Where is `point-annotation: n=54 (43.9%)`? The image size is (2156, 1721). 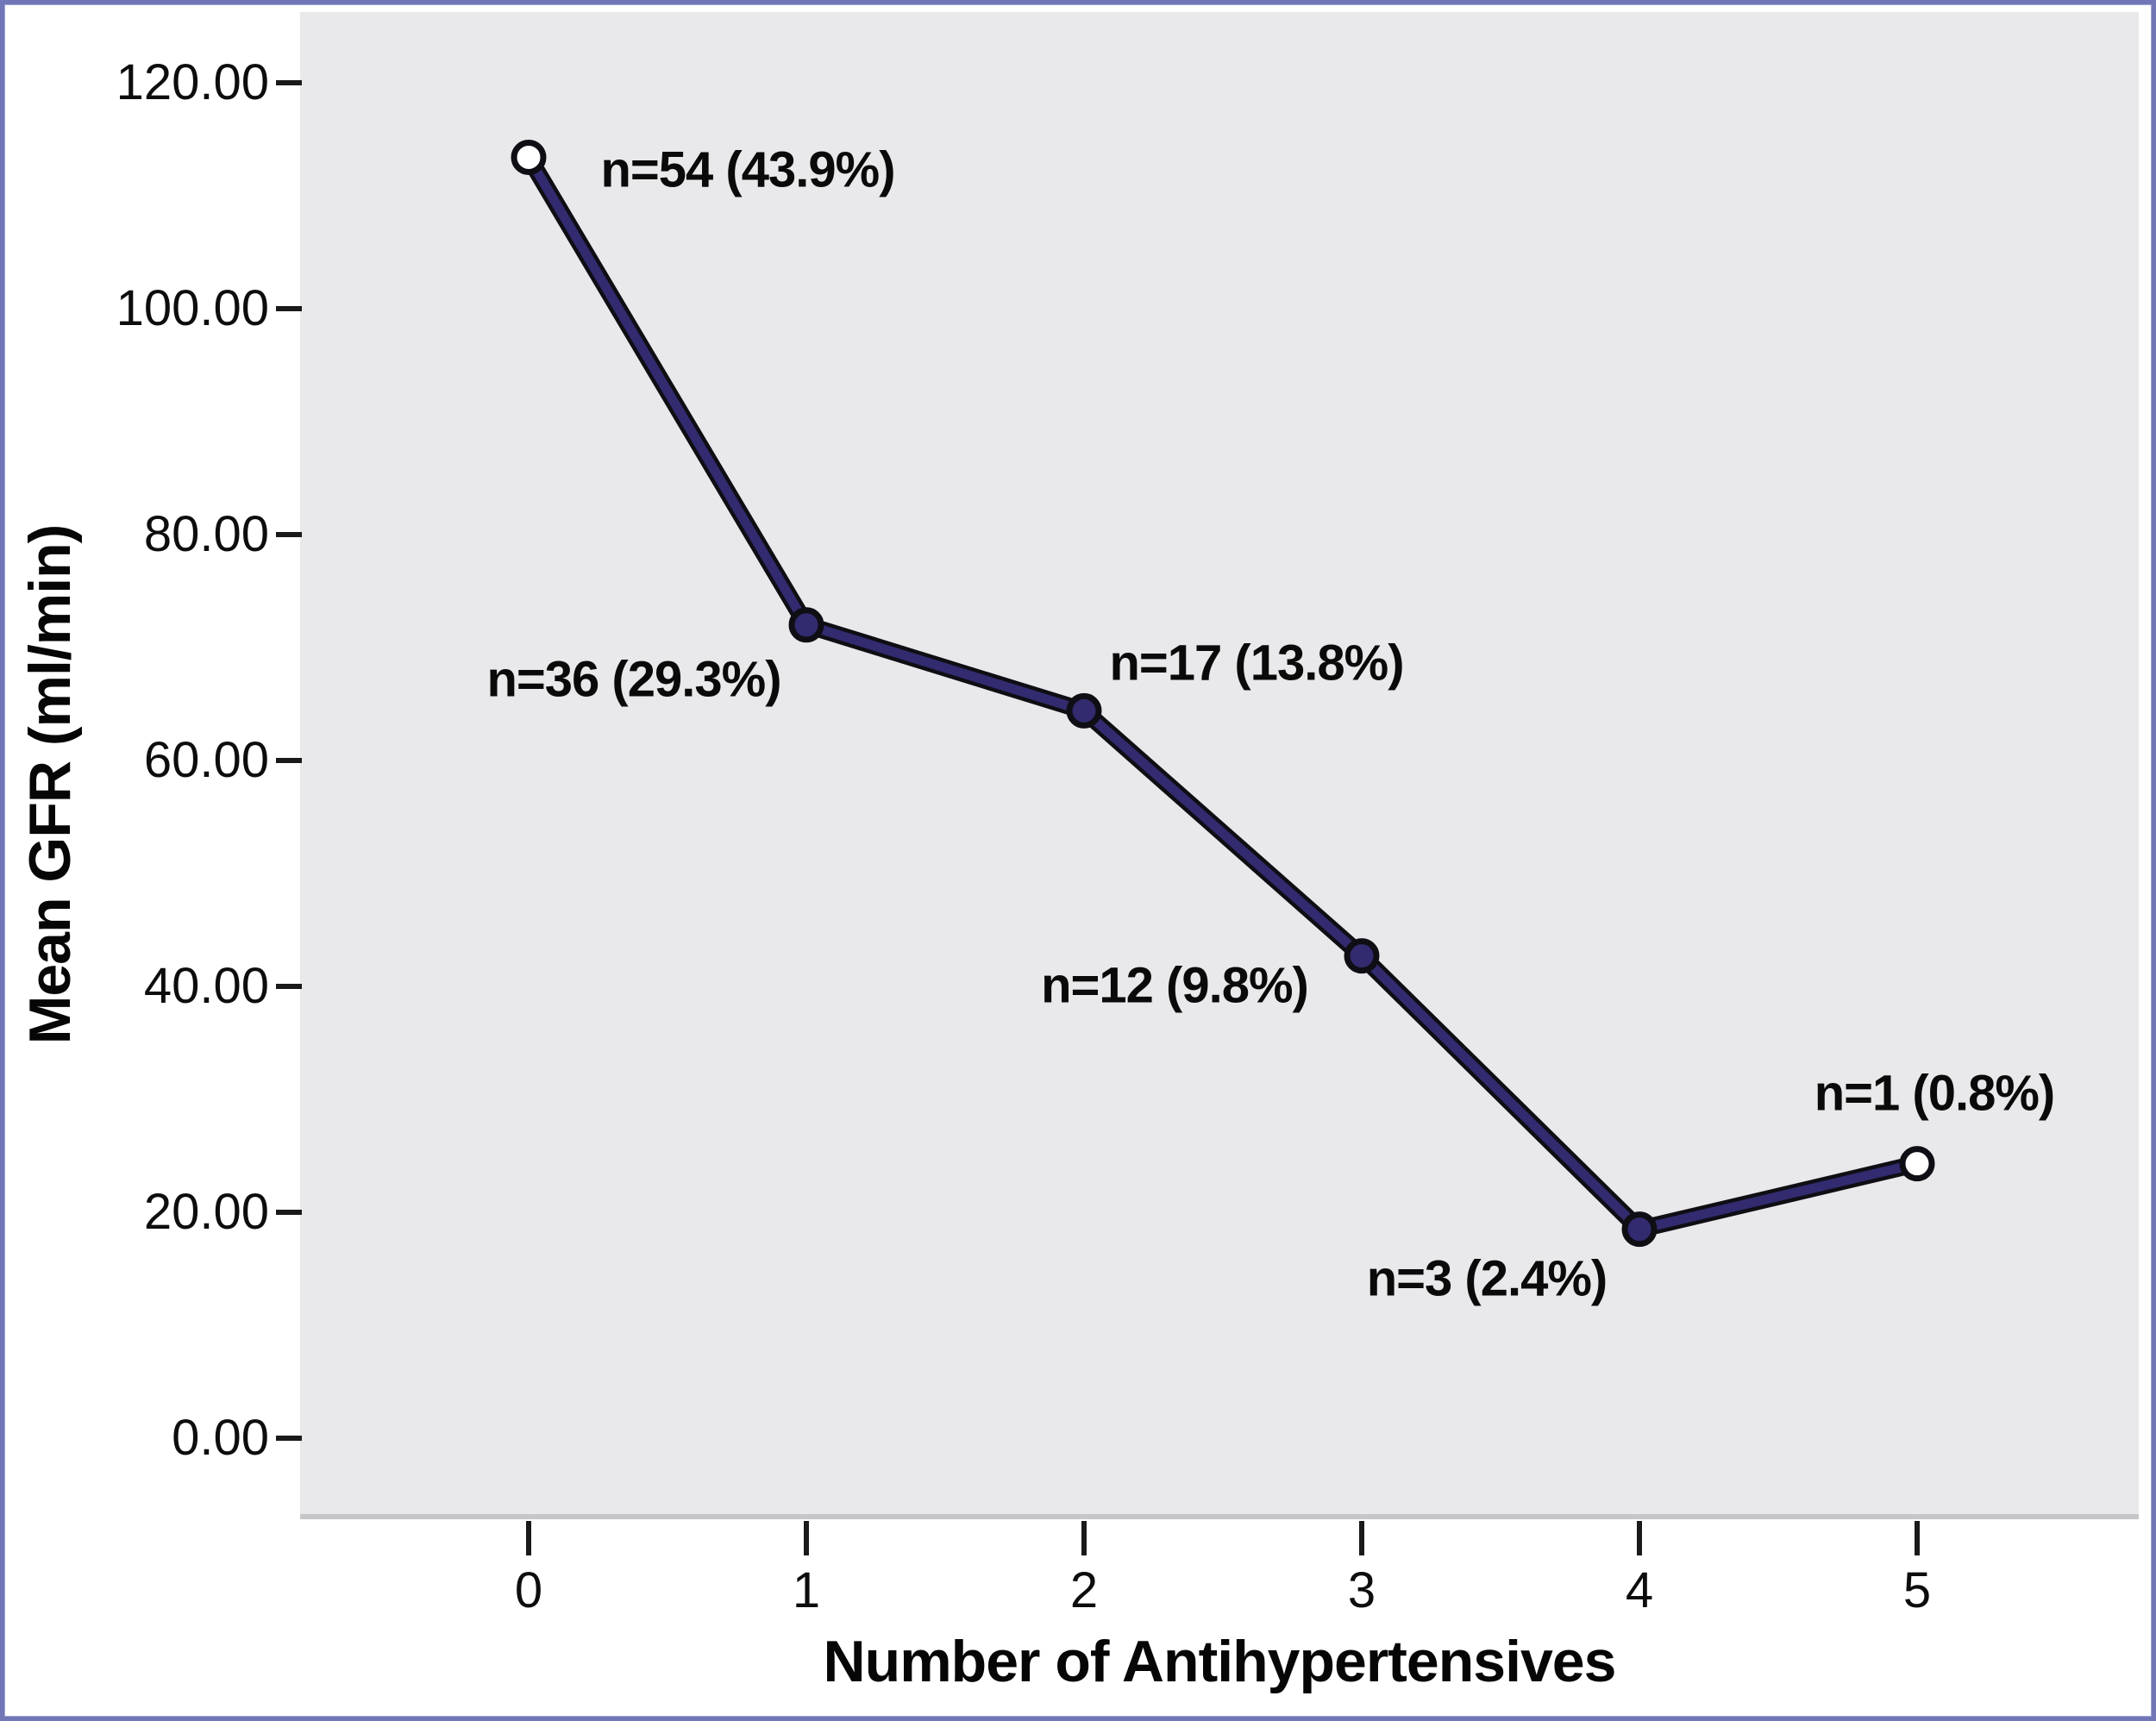 point-annotation: n=54 (43.9%) is located at coordinates (747, 169).